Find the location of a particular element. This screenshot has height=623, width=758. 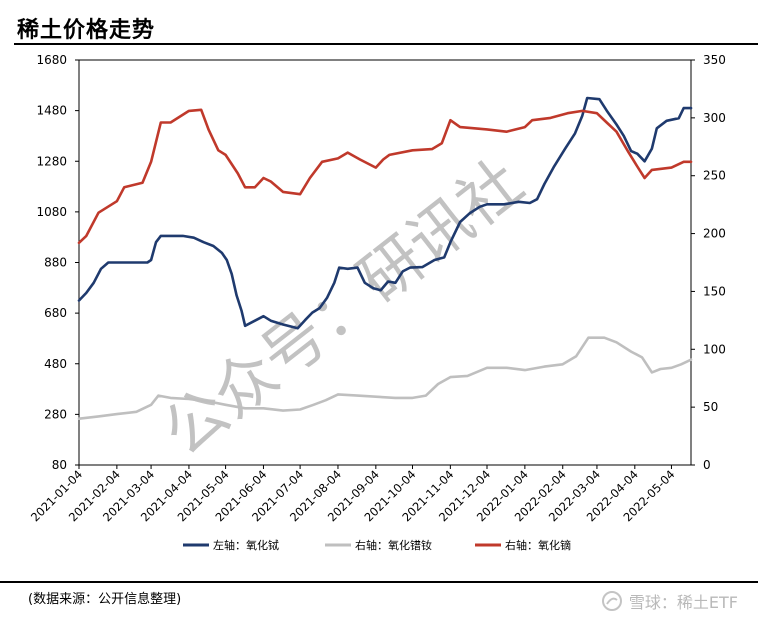

left-axis-tick-label: 880 is located at coordinates (55, 263).